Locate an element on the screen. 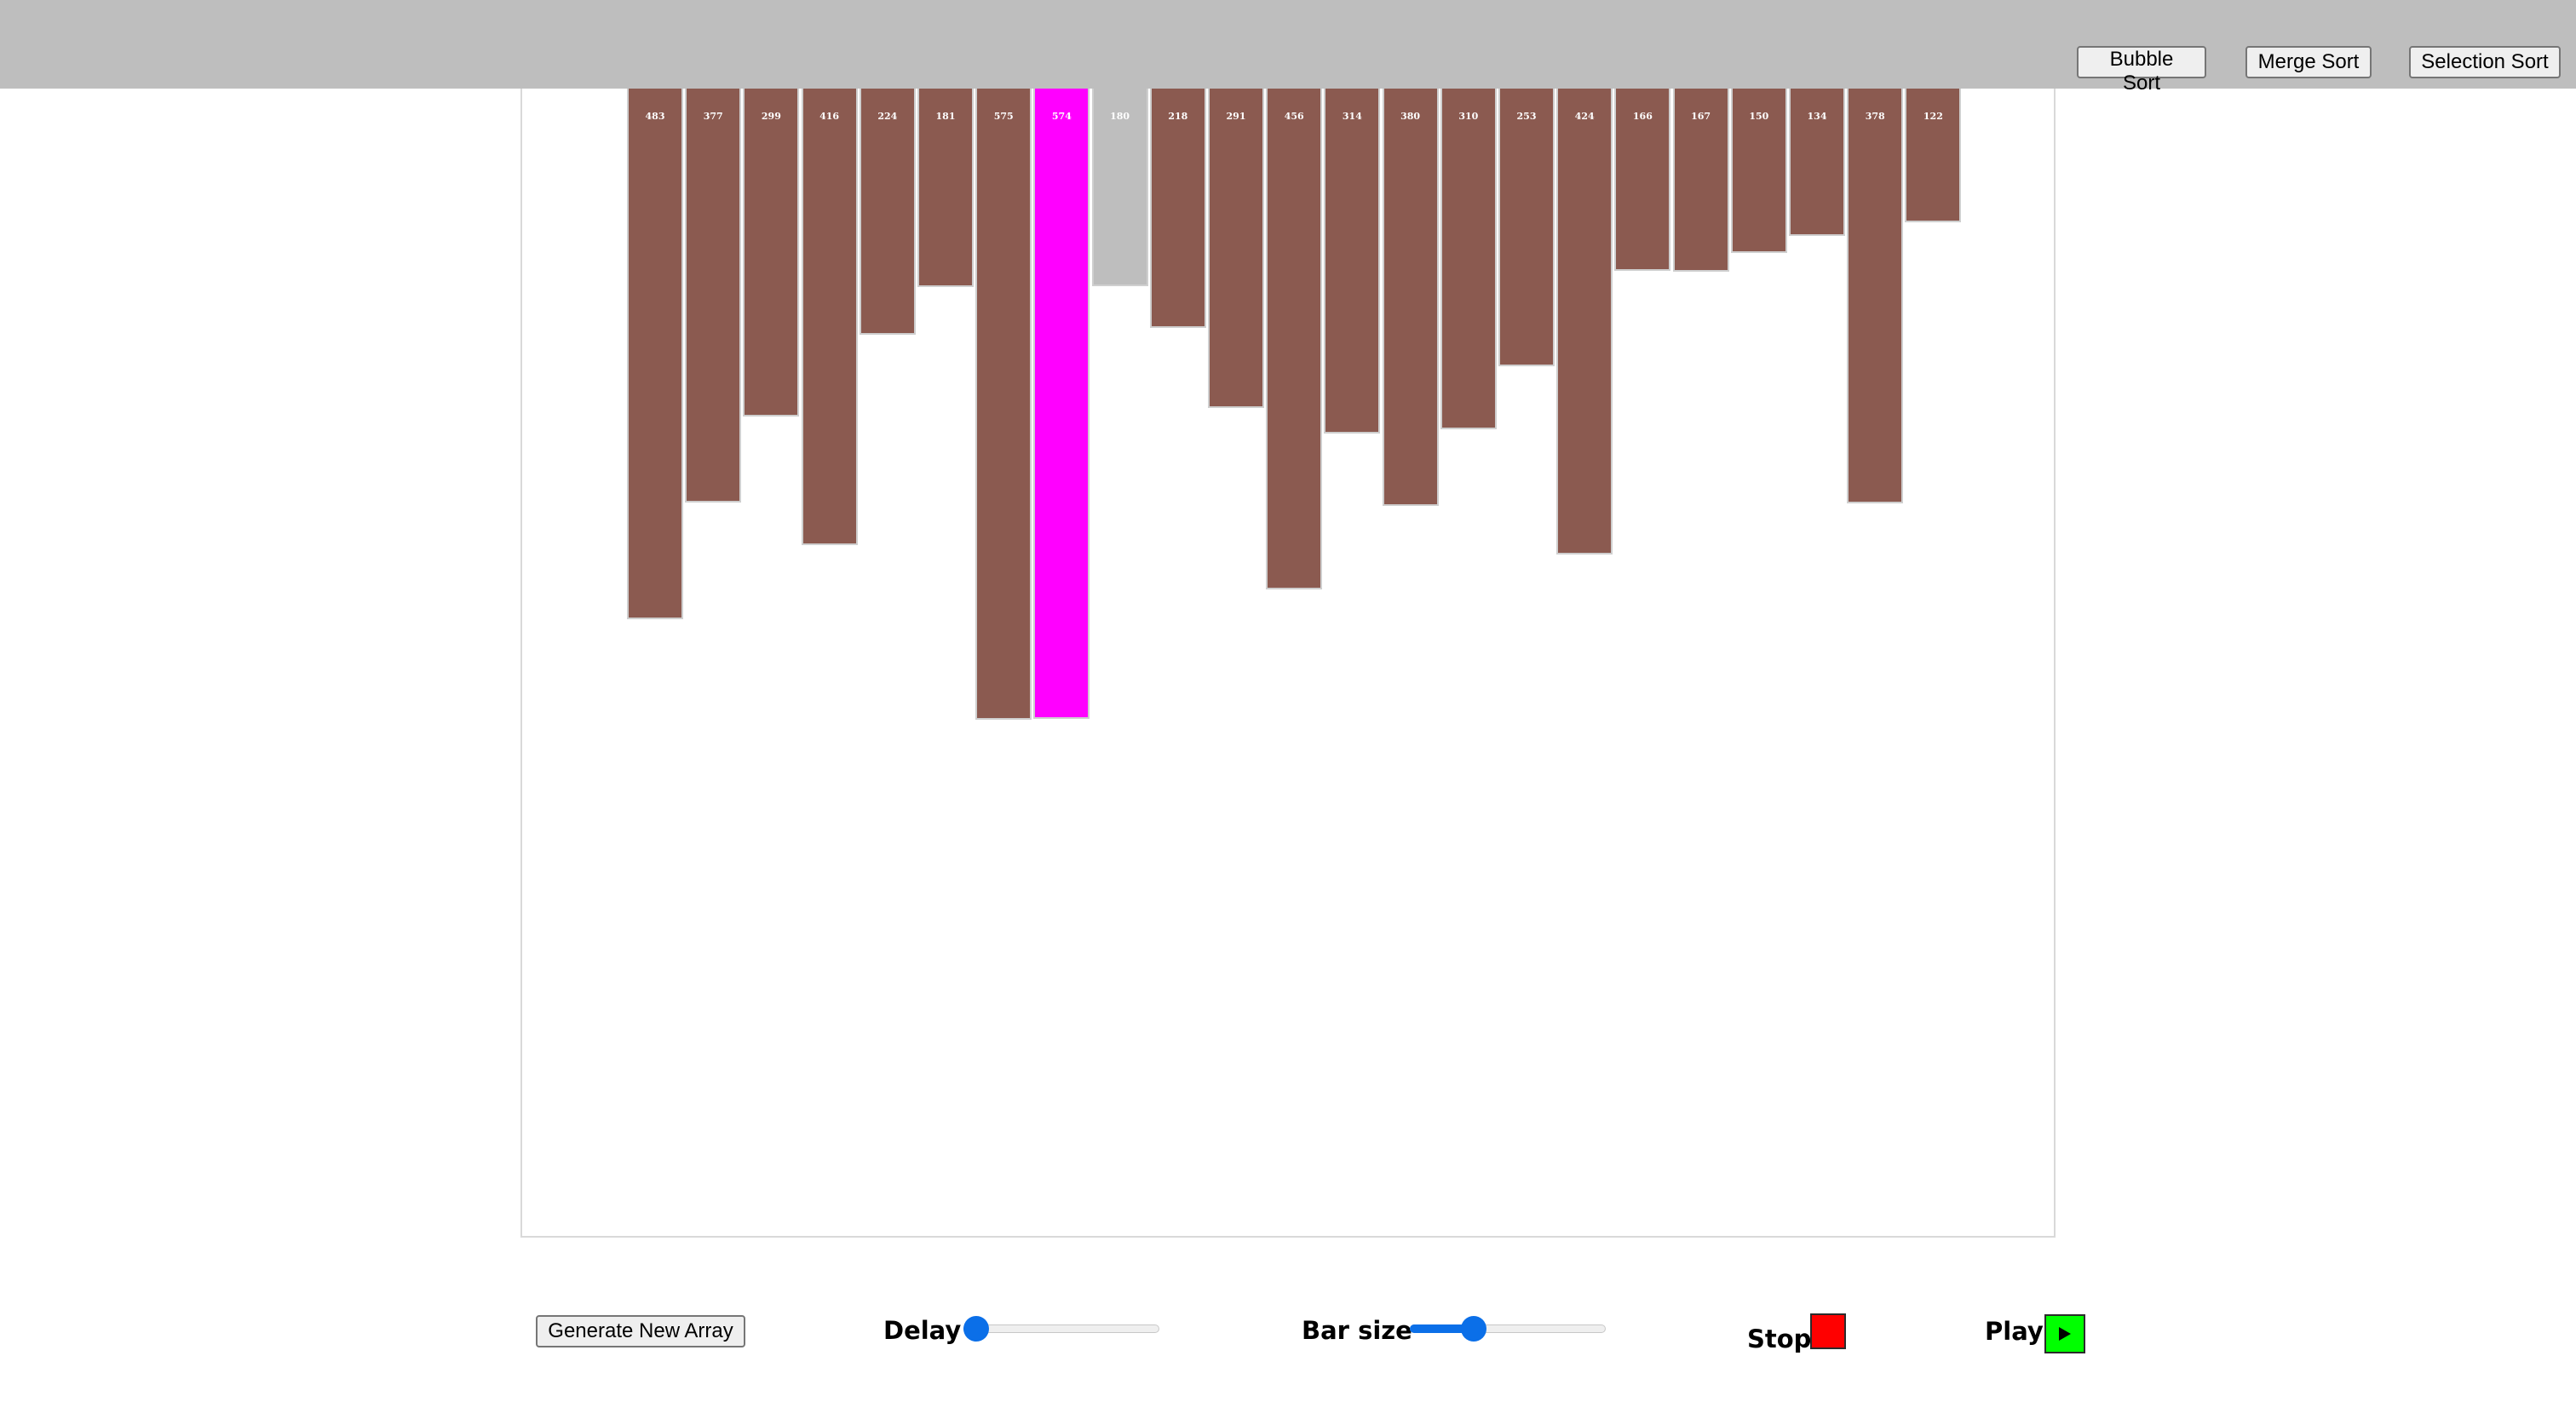  array-bar: 299 is located at coordinates (772, 253).